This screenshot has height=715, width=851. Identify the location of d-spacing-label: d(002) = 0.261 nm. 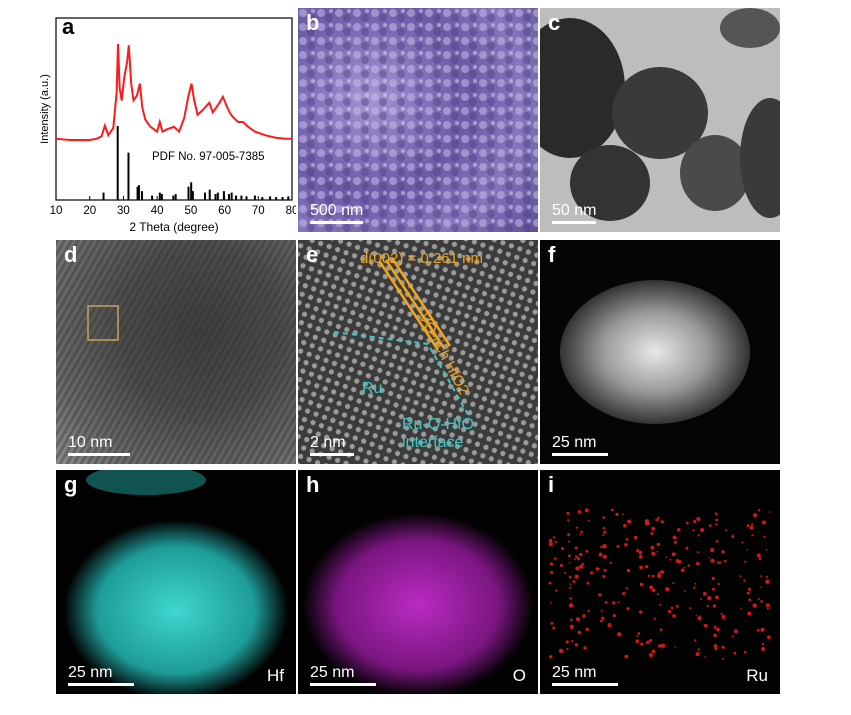
(421, 258).